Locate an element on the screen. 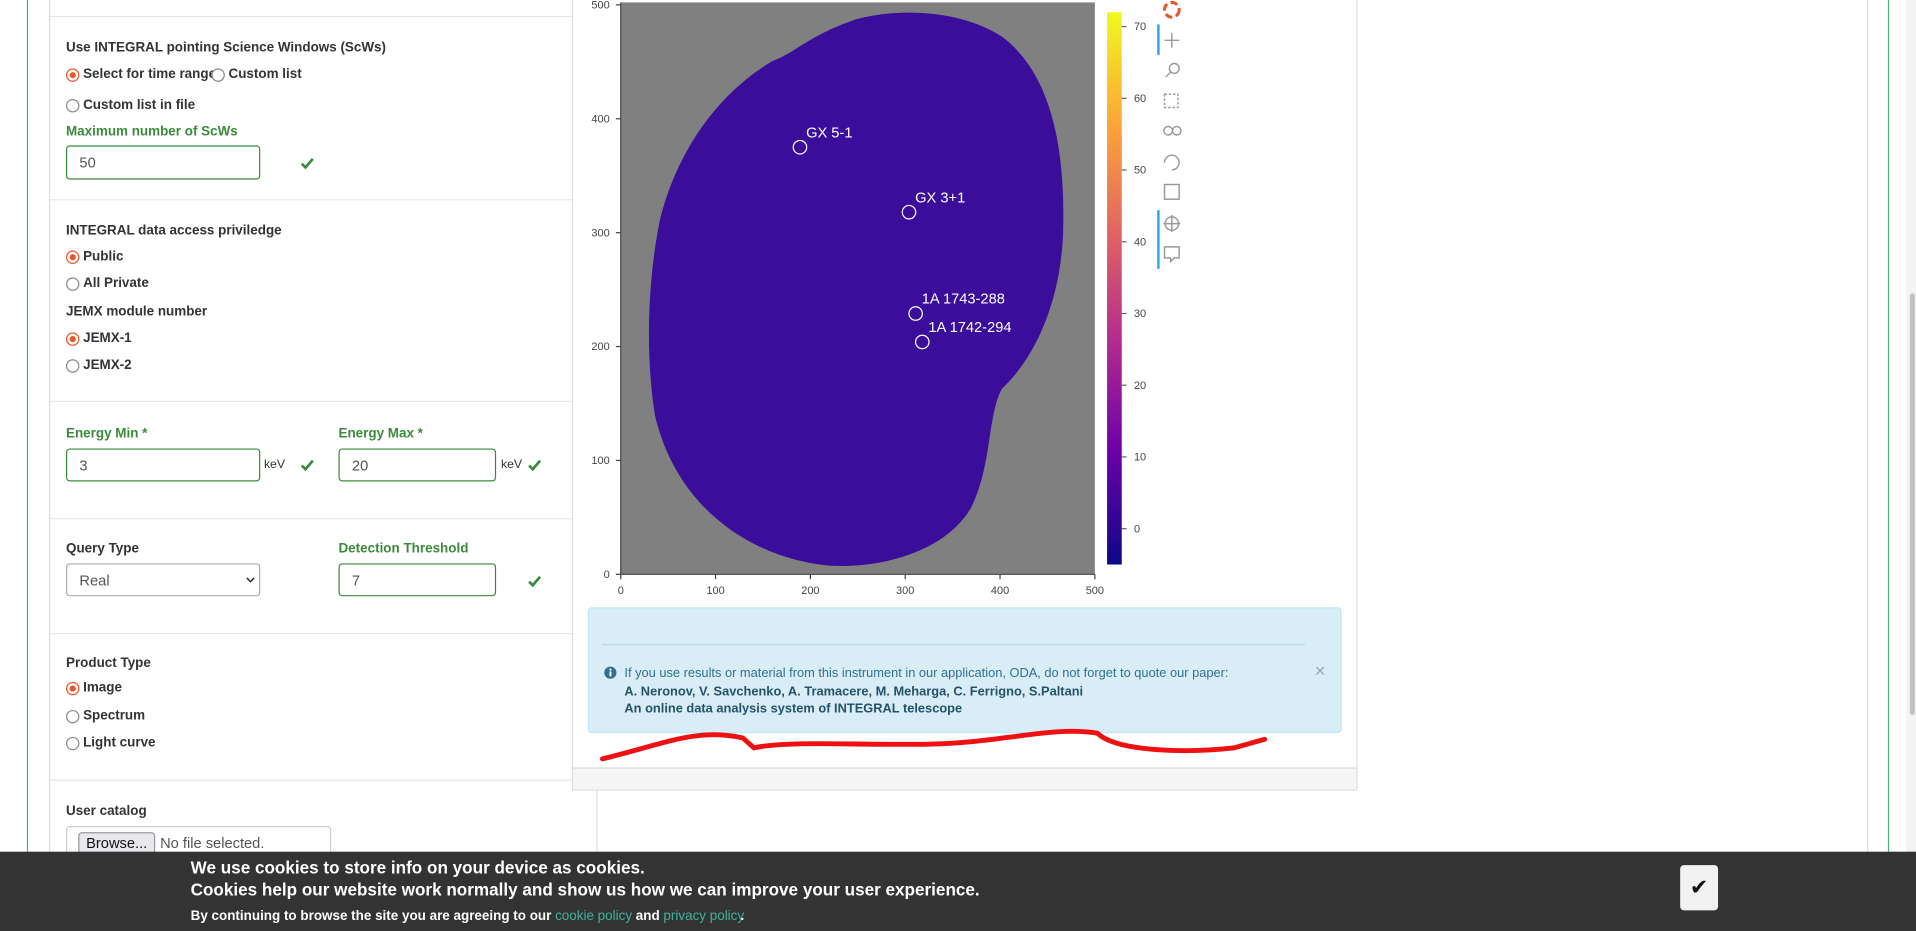  source-label: 1A 1742-294 is located at coordinates (969, 328).